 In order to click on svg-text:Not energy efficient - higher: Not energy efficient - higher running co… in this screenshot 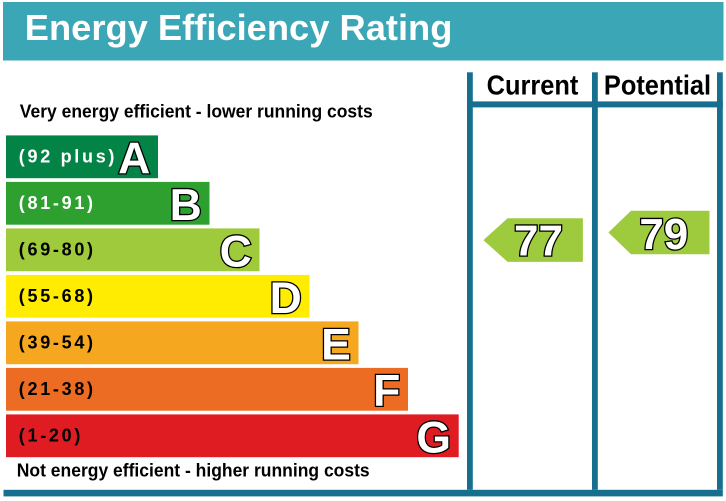, I will do `click(193, 470)`.